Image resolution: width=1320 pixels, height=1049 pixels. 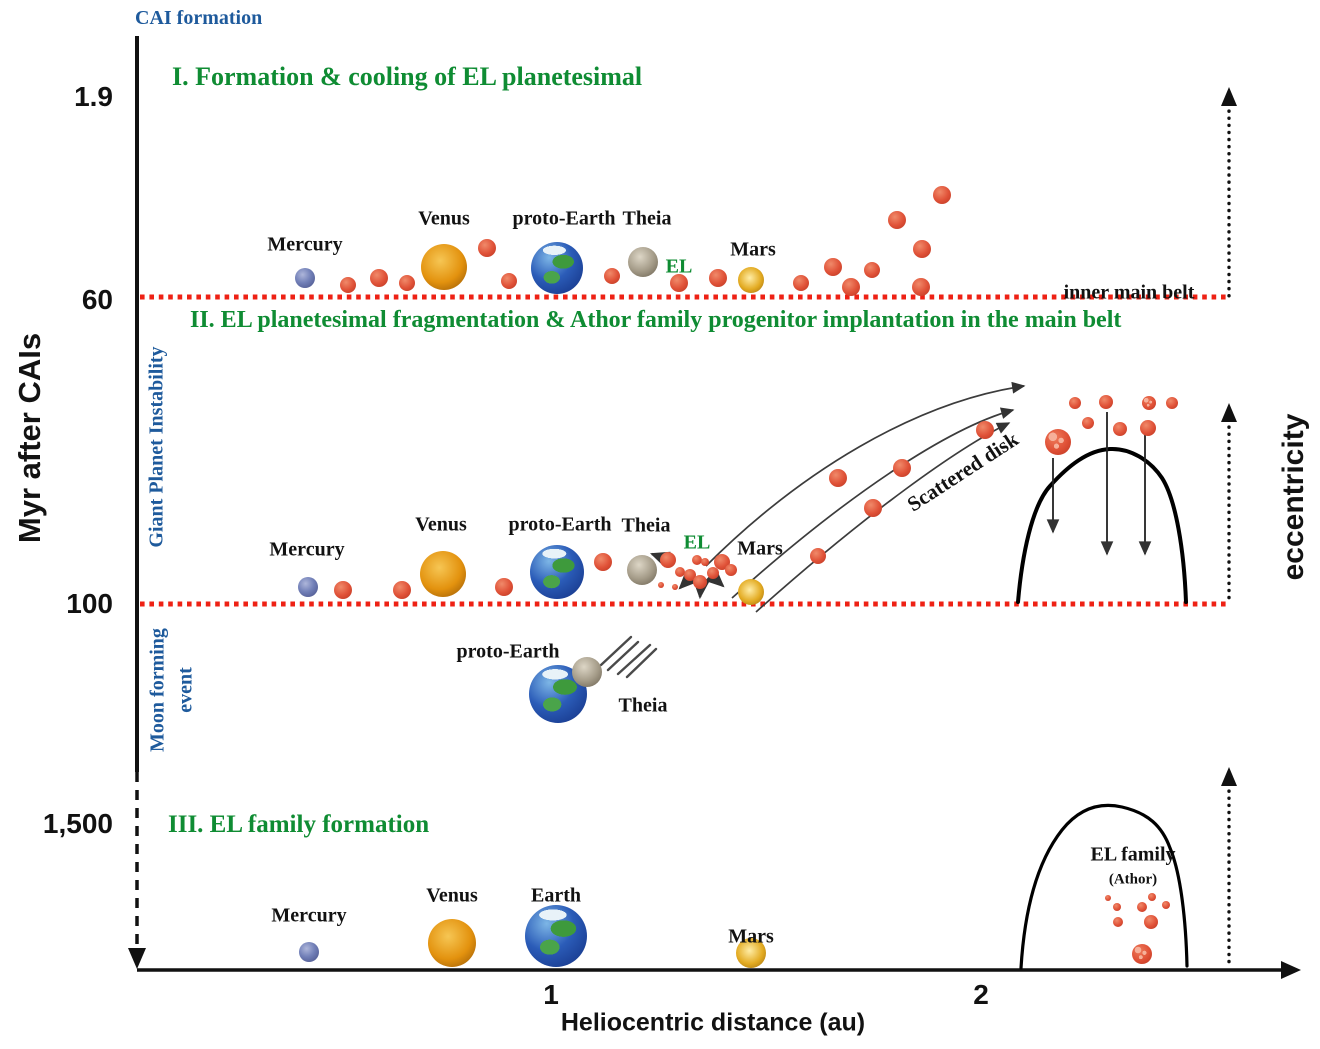 What do you see at coordinates (1102, 525) in the screenshot?
I see `main-belt-dome-panel2` at bounding box center [1102, 525].